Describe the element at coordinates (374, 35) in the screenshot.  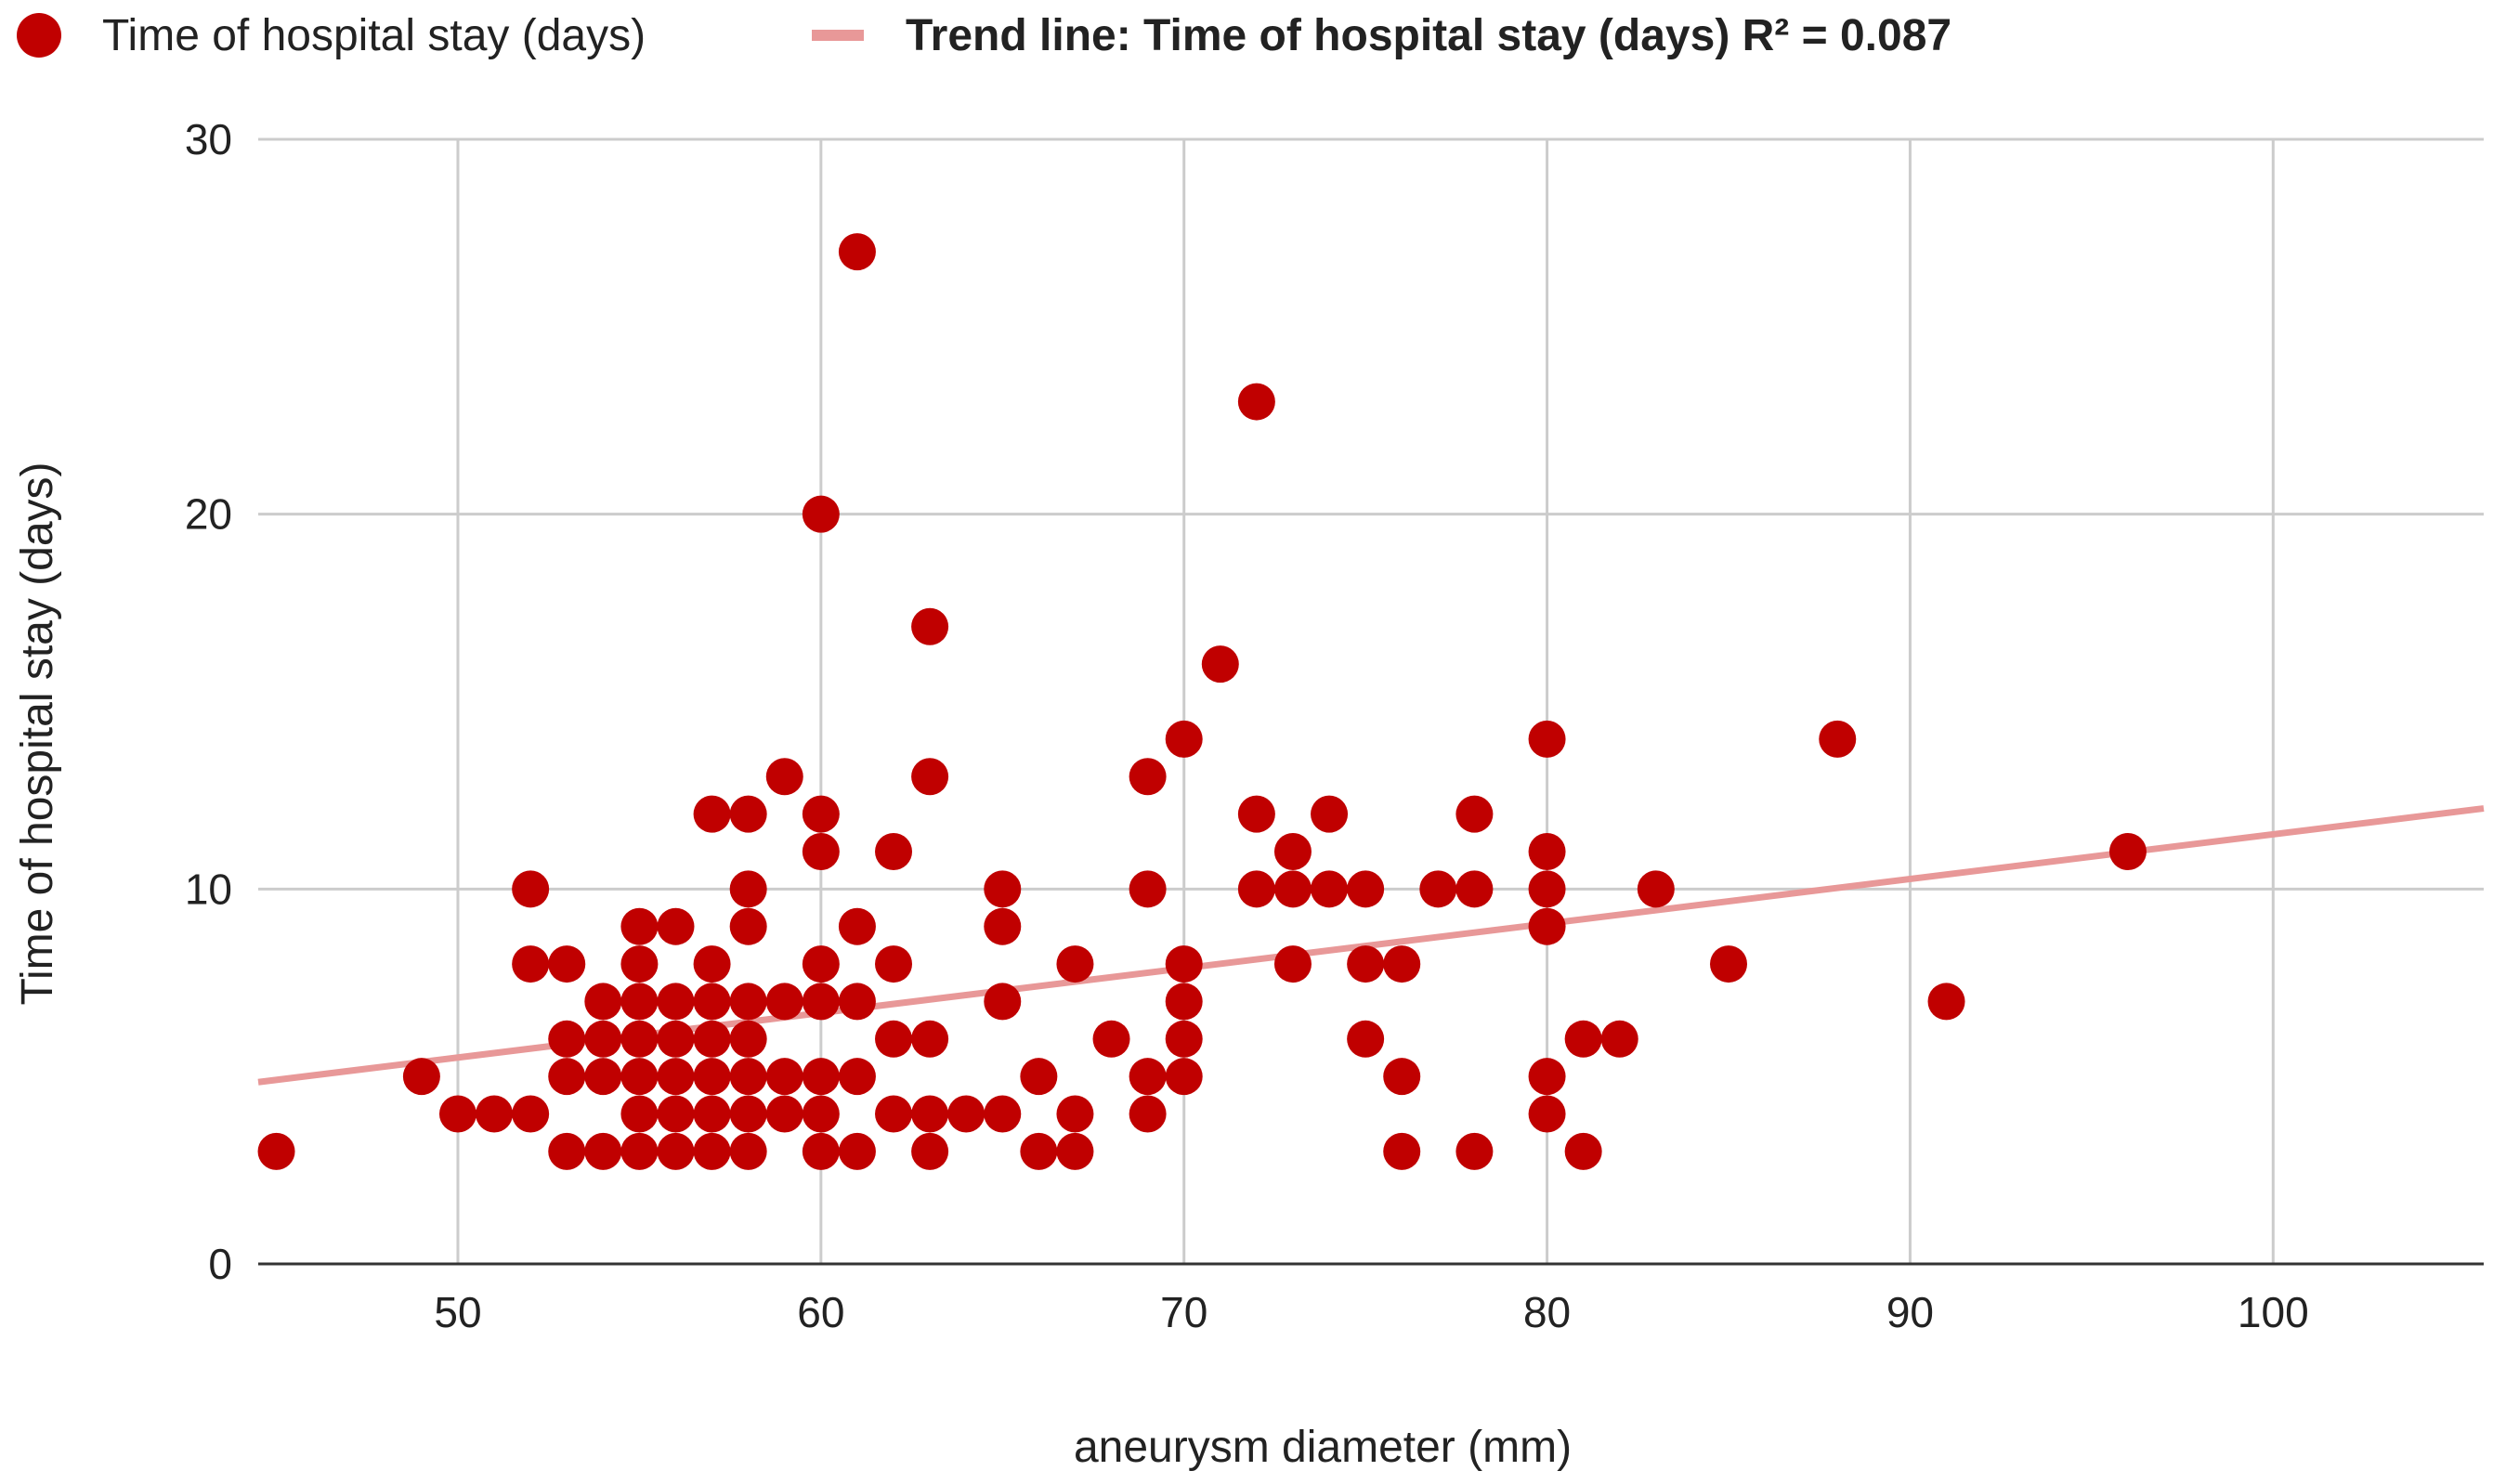
I see `legend-label-series: Time of hospital stay (days)` at that location.